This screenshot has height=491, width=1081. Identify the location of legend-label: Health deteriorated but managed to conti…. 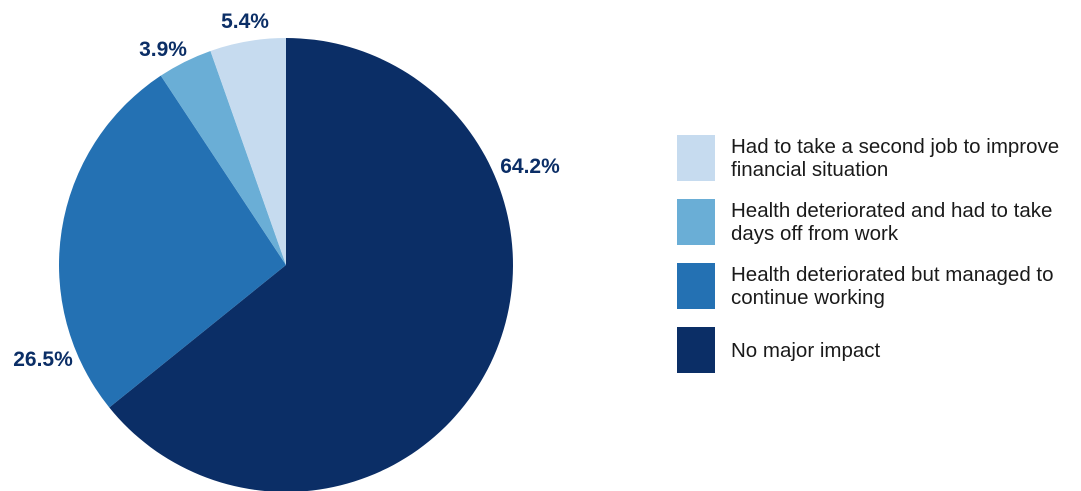
(892, 286).